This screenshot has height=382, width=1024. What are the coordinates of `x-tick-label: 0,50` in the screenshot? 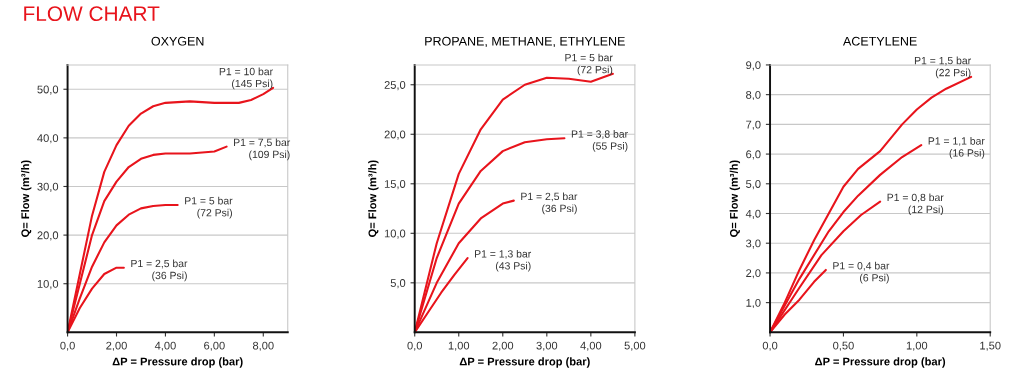 It's located at (843, 346).